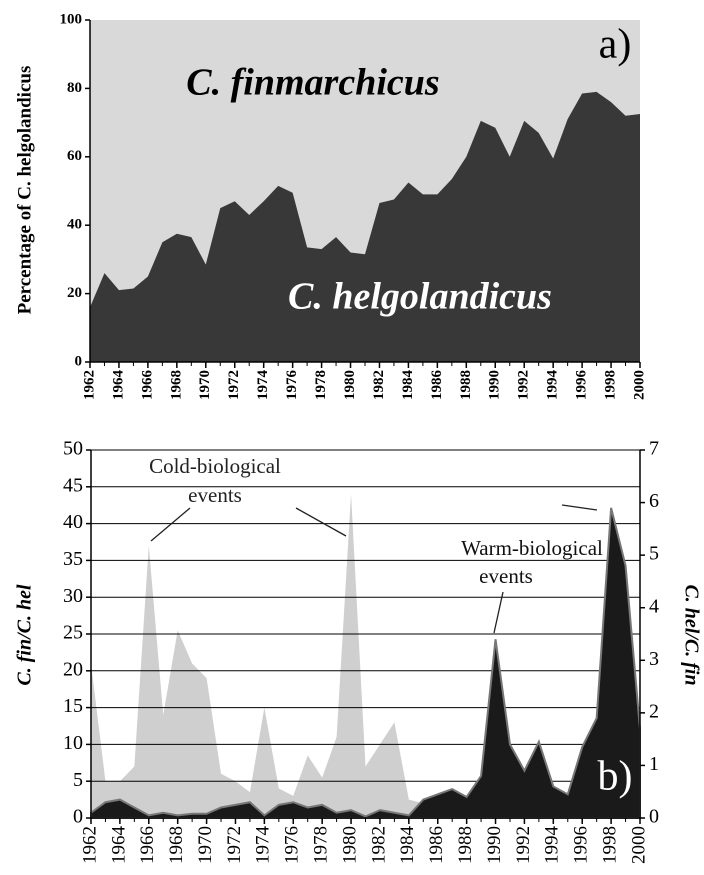  Describe the element at coordinates (215, 466) in the screenshot. I see `annotation: Cold-biological` at that location.